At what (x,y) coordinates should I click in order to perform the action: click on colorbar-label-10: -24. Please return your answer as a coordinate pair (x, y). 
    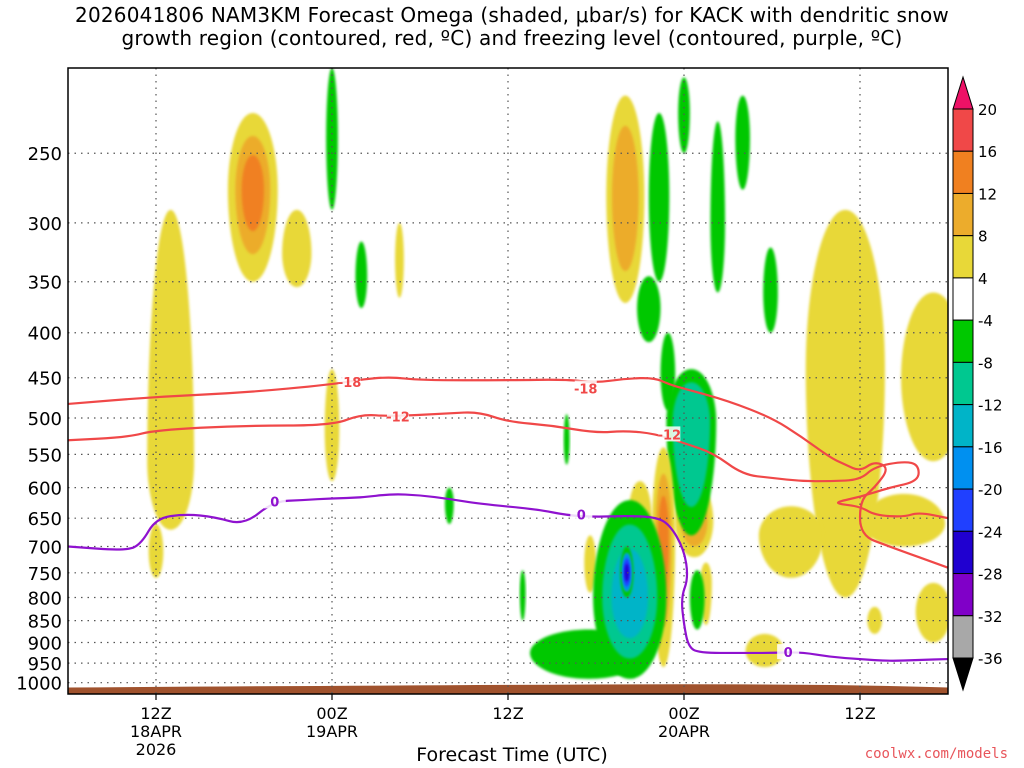
    Looking at the image, I should click on (990, 532).